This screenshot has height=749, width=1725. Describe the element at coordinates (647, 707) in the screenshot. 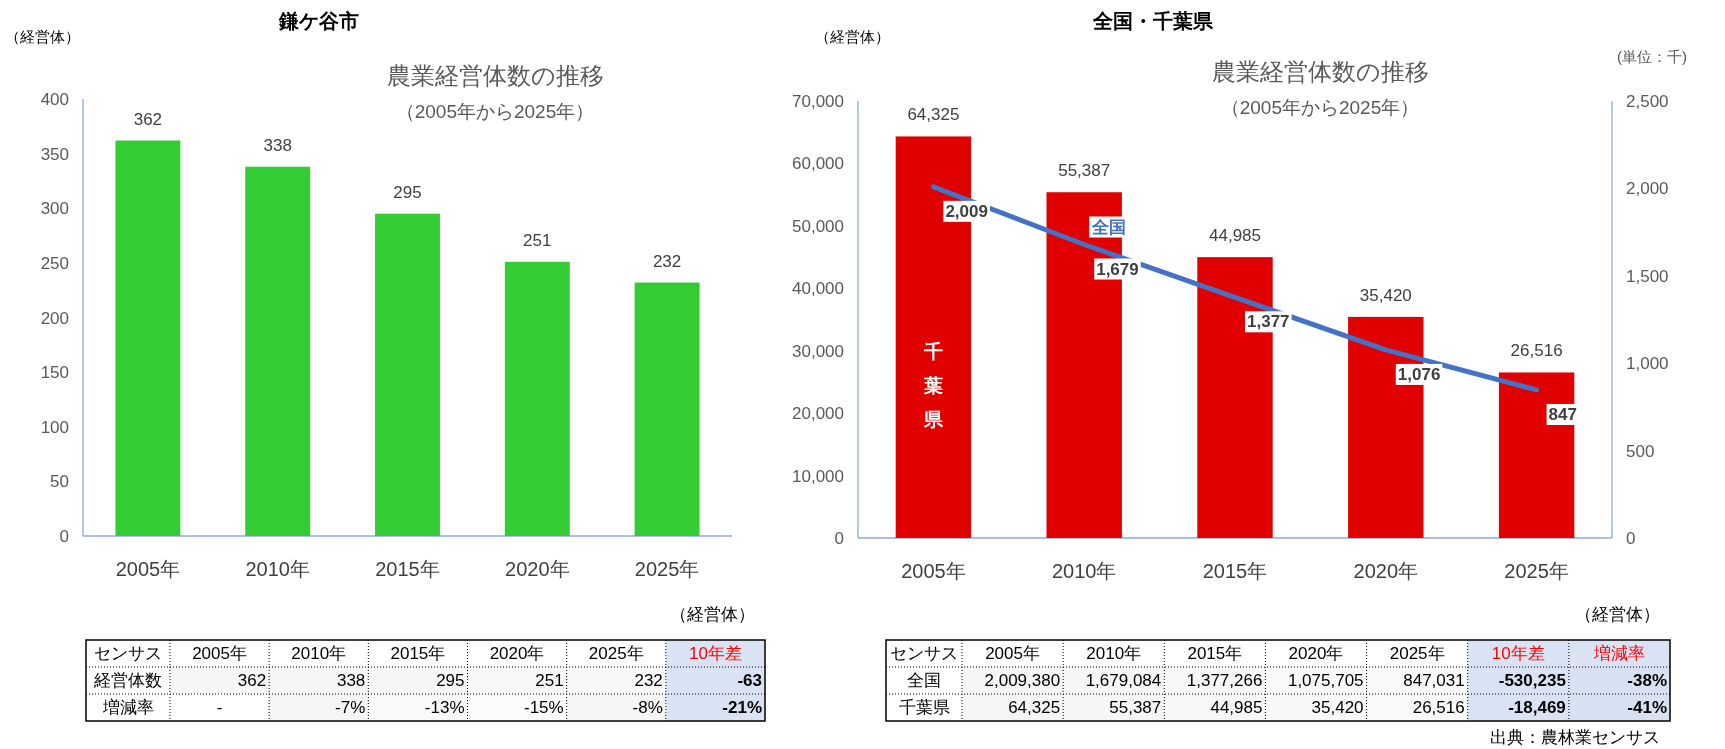

I see `data-label: -8%` at that location.